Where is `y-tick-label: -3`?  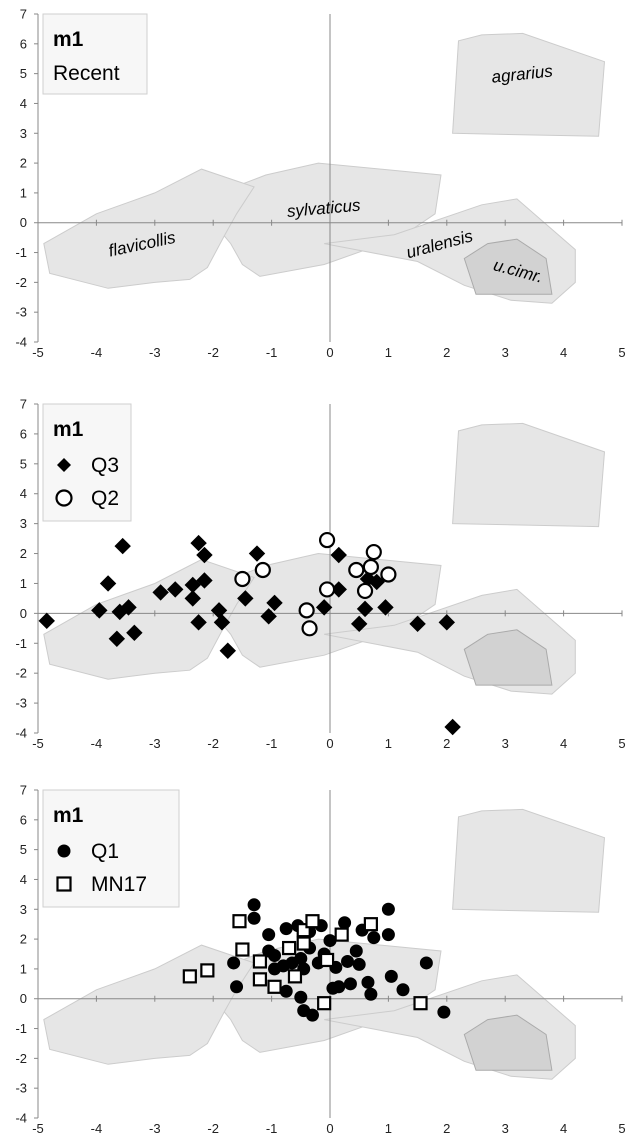 y-tick-label: -3 is located at coordinates (21, 1088).